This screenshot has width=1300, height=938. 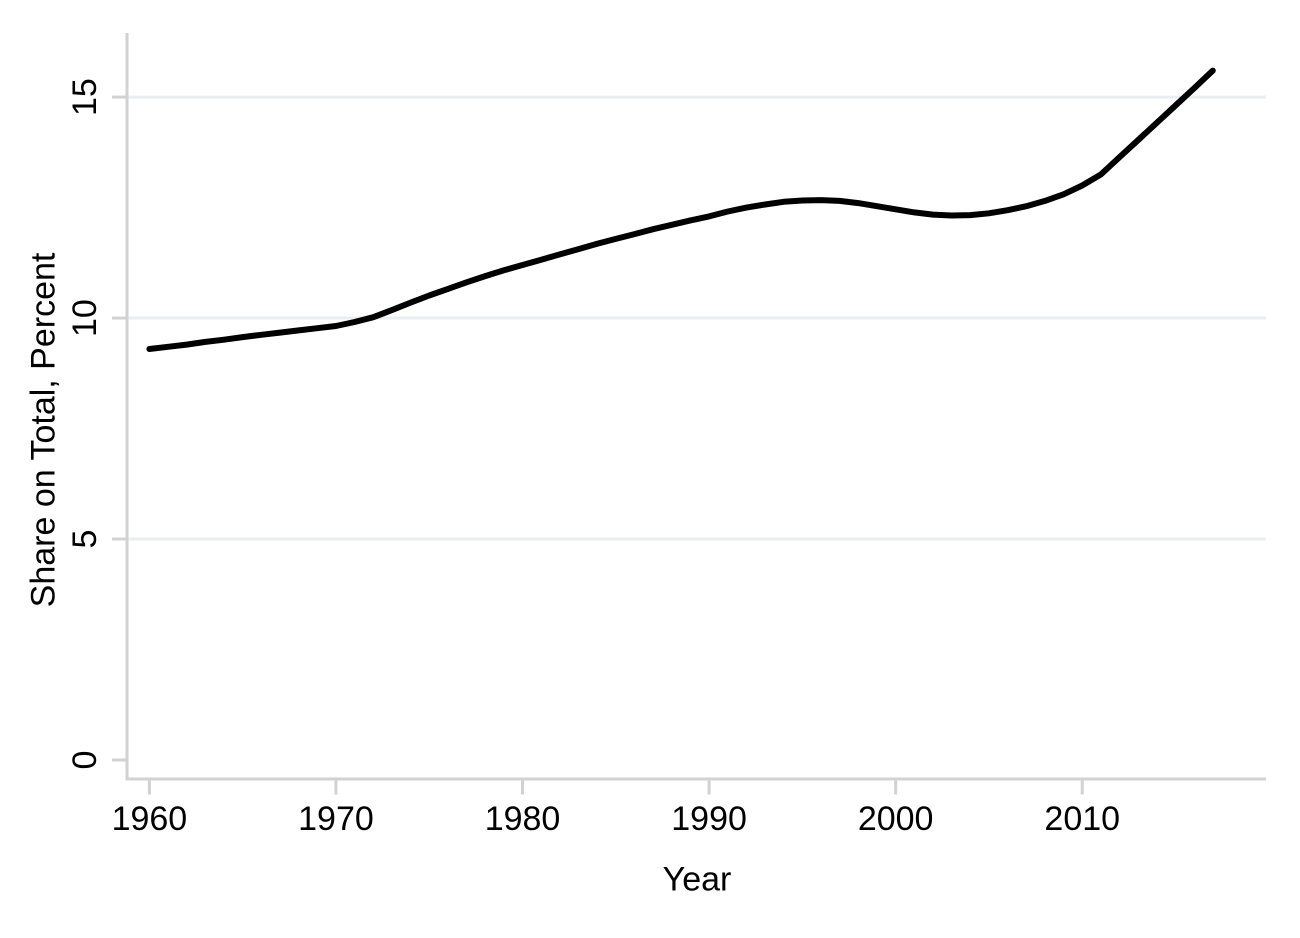 I want to click on y-tick-label-5: 5, so click(x=85, y=539).